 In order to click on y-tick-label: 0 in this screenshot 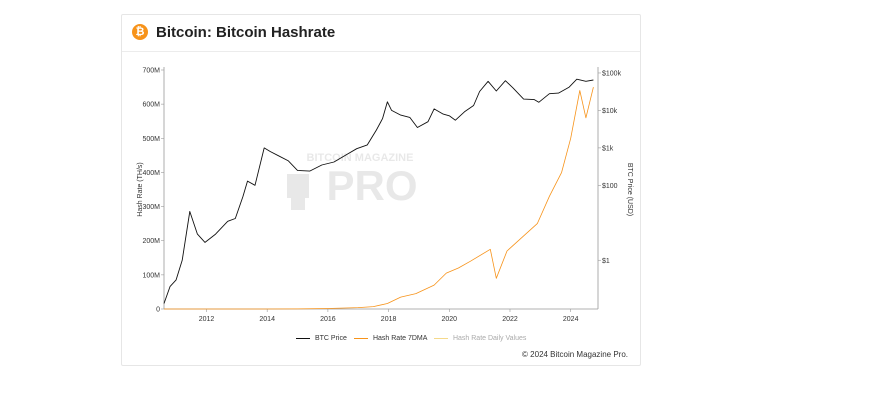, I will do `click(158, 310)`.